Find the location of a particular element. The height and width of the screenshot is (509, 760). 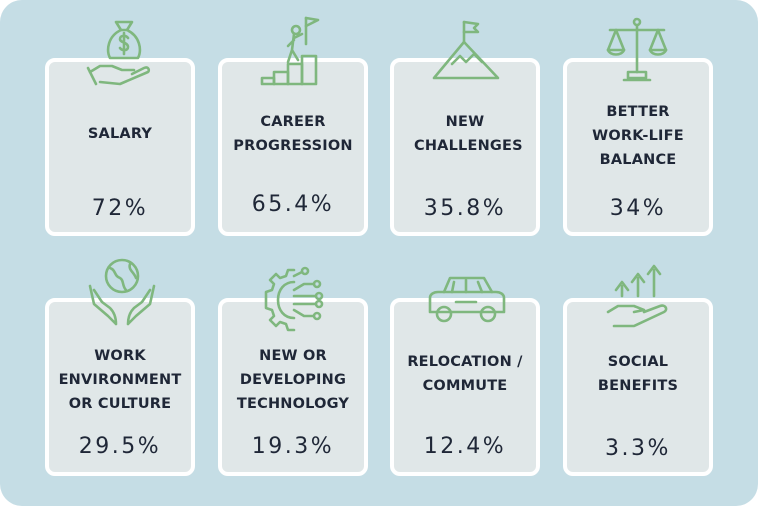

card-label: SALARY is located at coordinates (120, 134).